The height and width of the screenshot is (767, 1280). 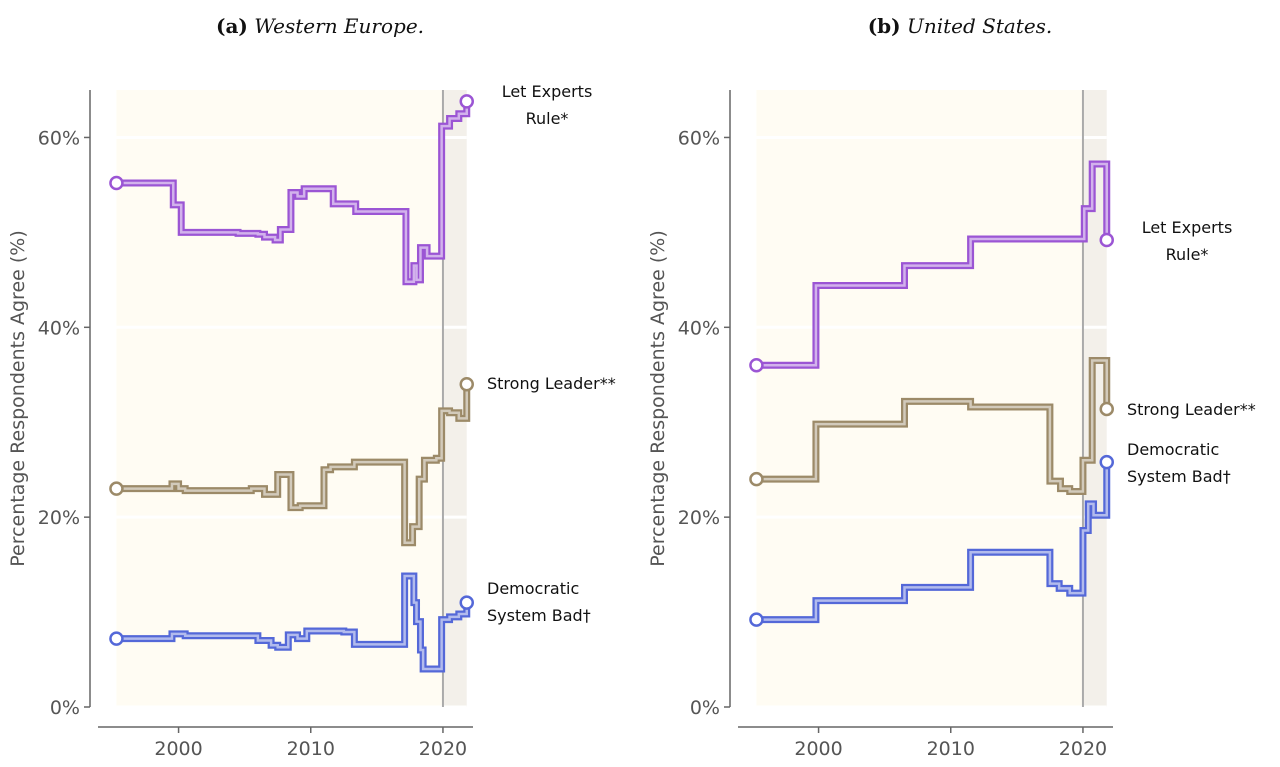 I want to click on panel-title: (b) United States., so click(x=960, y=26).